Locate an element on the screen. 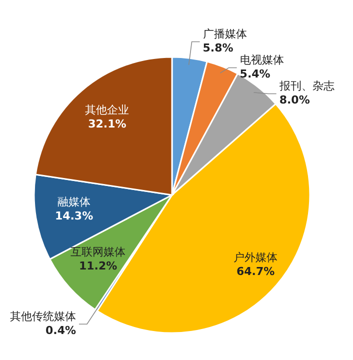 The image size is (353, 360). slice-label: 互联网媒体 is located at coordinates (98, 251).